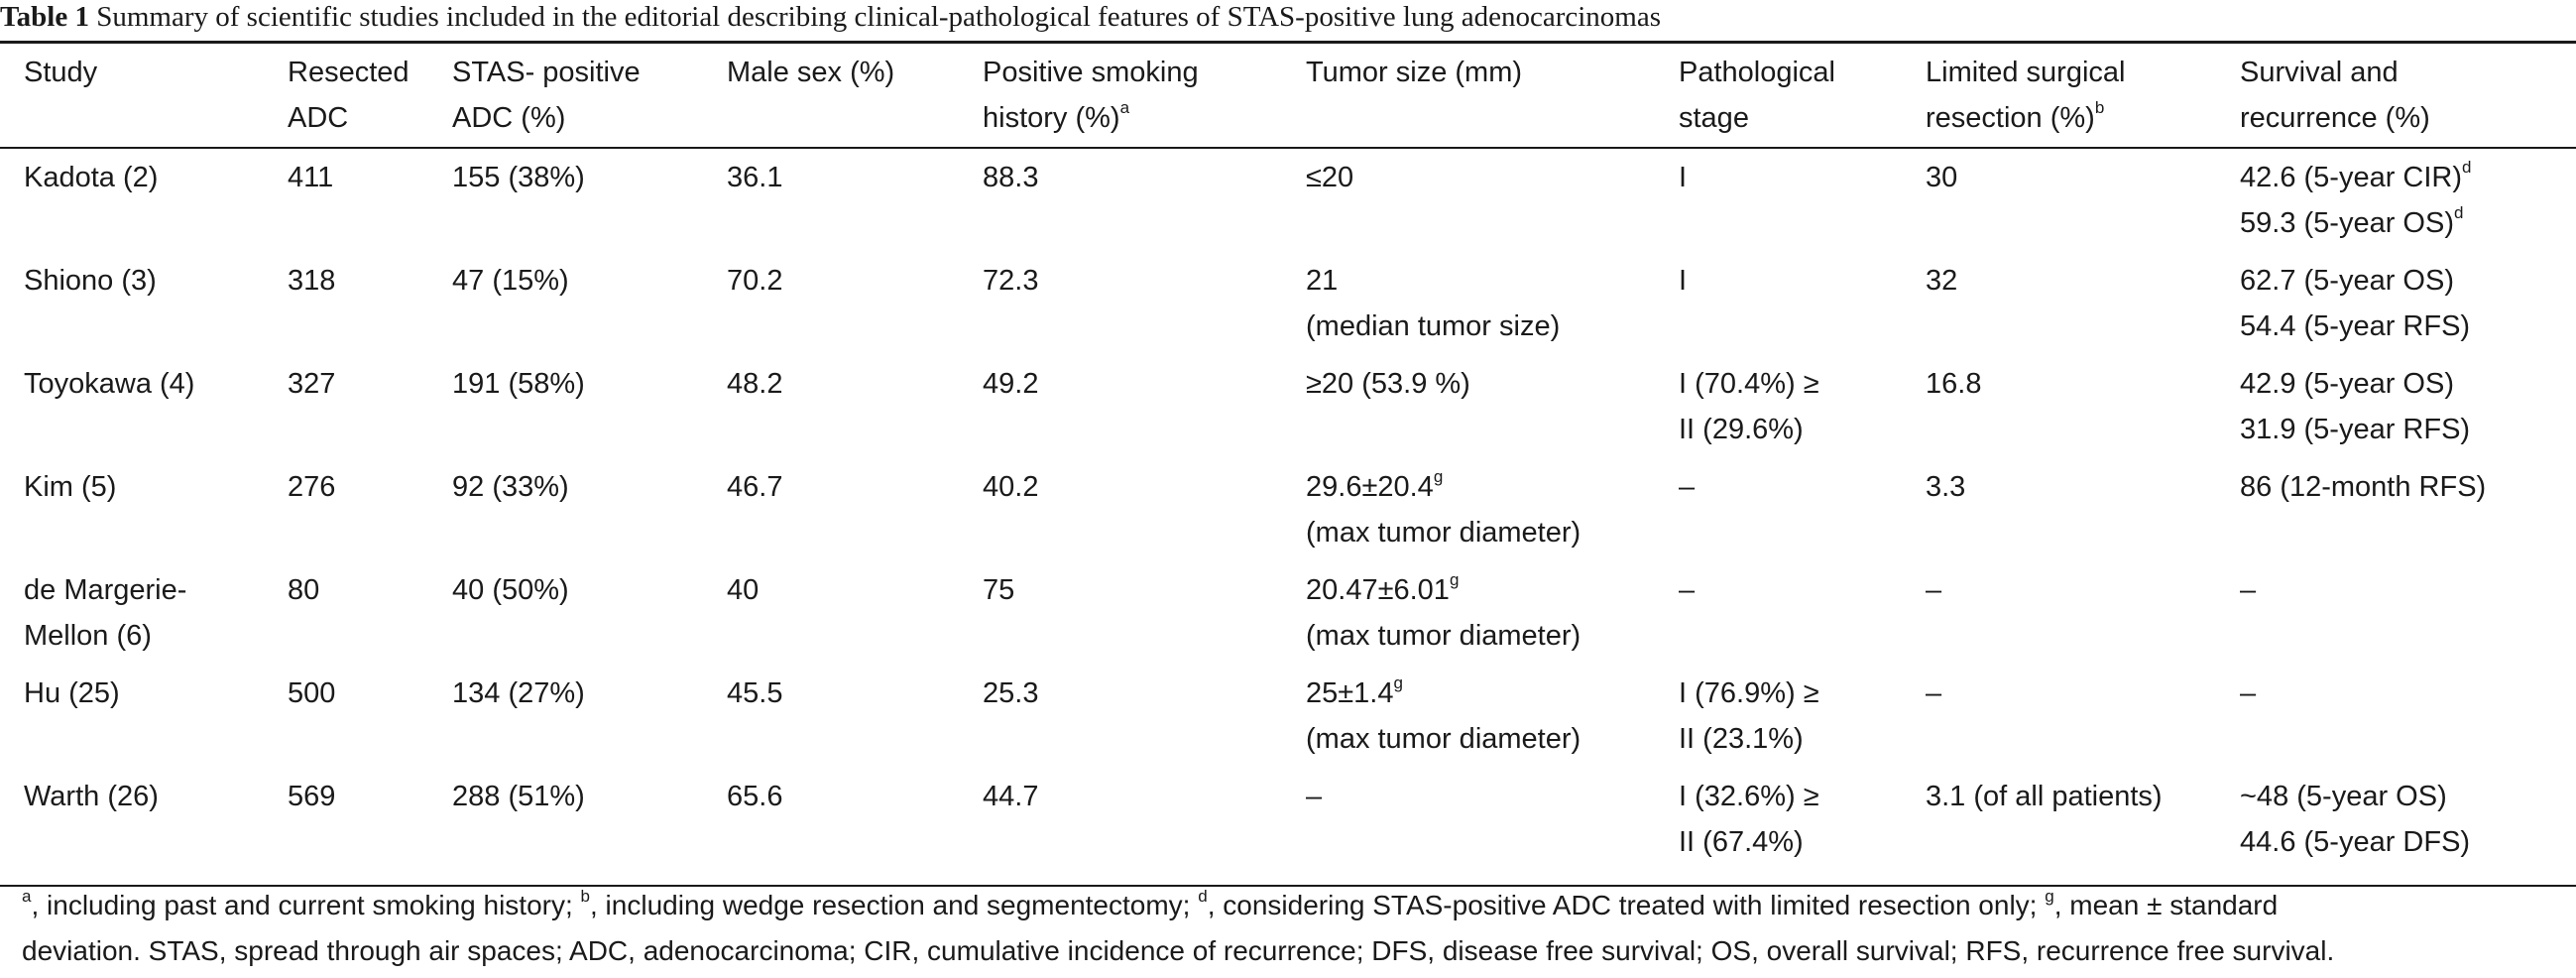 This screenshot has width=2576, height=978. What do you see at coordinates (132, 200) in the screenshot?
I see `cell-study: Kadota (2)` at bounding box center [132, 200].